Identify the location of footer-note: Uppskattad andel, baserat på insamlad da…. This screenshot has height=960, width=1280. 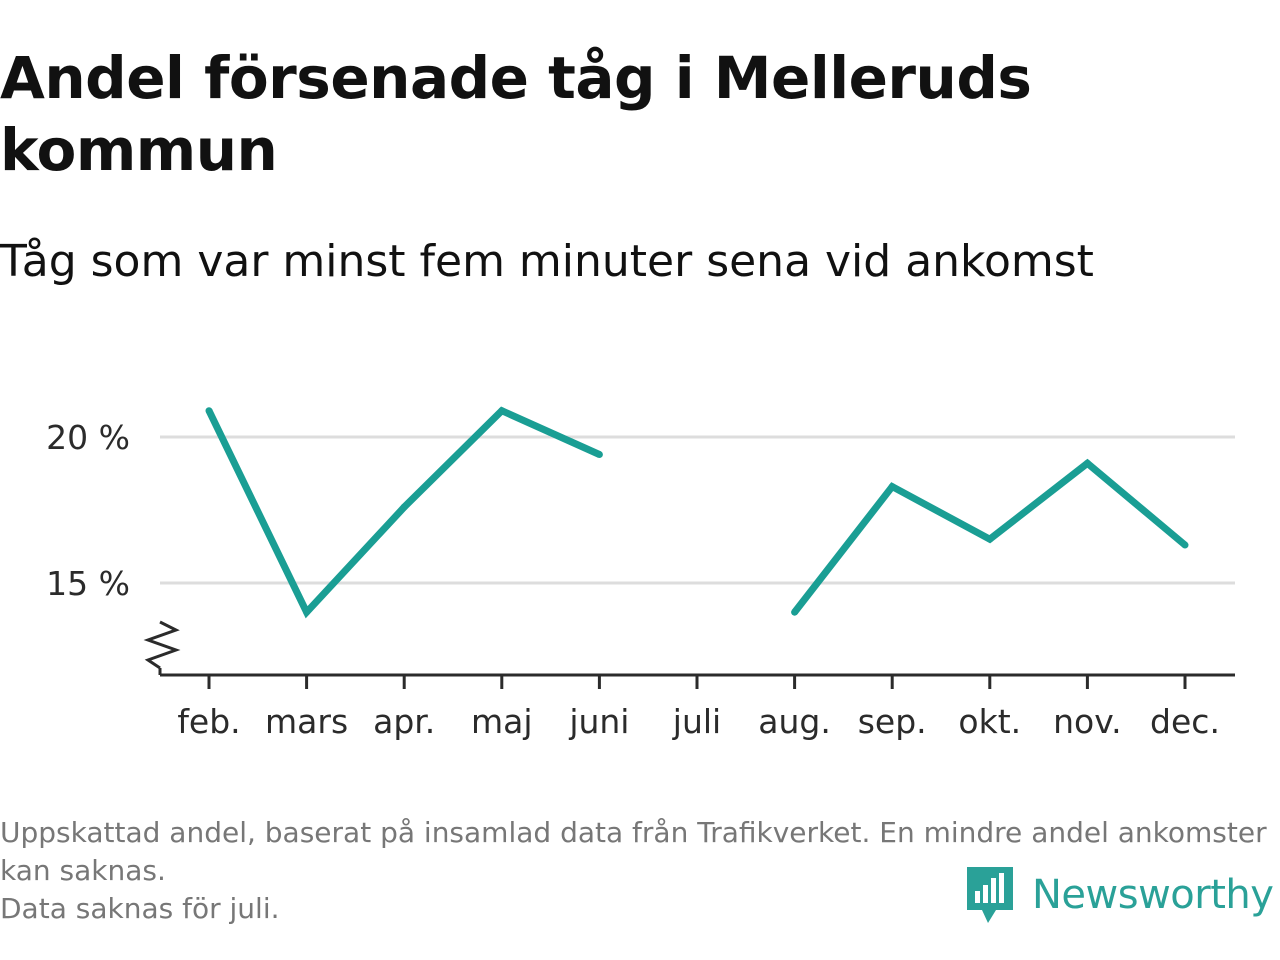
(635, 871).